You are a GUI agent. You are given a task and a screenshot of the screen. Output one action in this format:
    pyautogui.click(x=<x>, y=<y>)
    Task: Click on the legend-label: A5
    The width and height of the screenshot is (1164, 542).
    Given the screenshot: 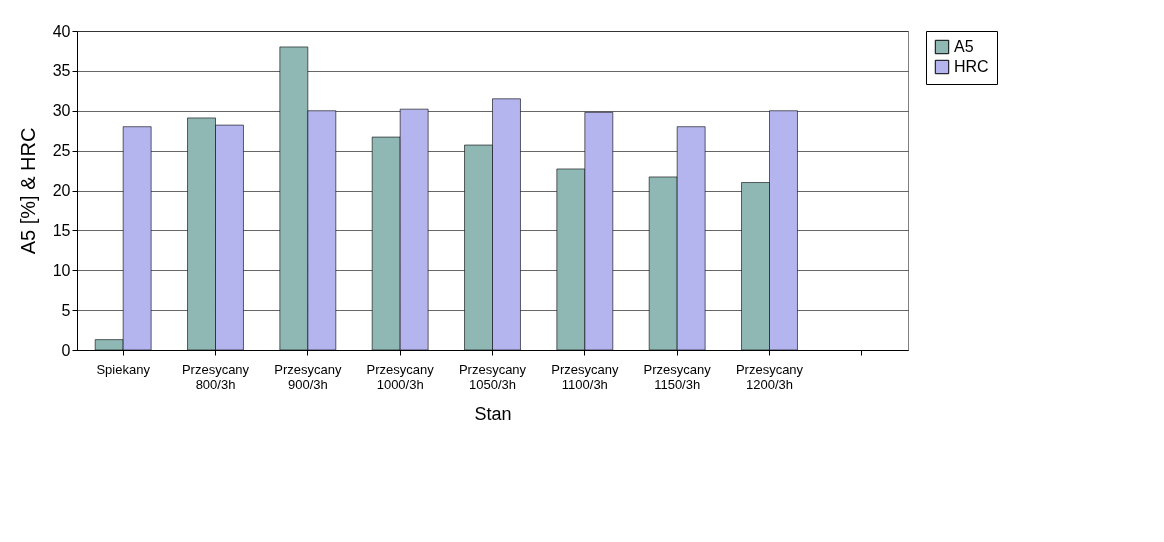 What is the action you would take?
    pyautogui.click(x=964, y=46)
    